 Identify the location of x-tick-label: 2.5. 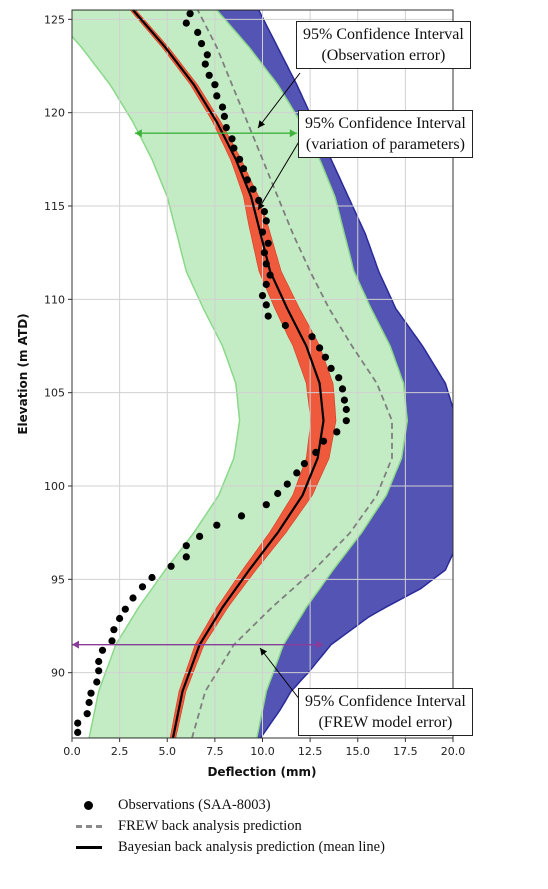
(120, 751).